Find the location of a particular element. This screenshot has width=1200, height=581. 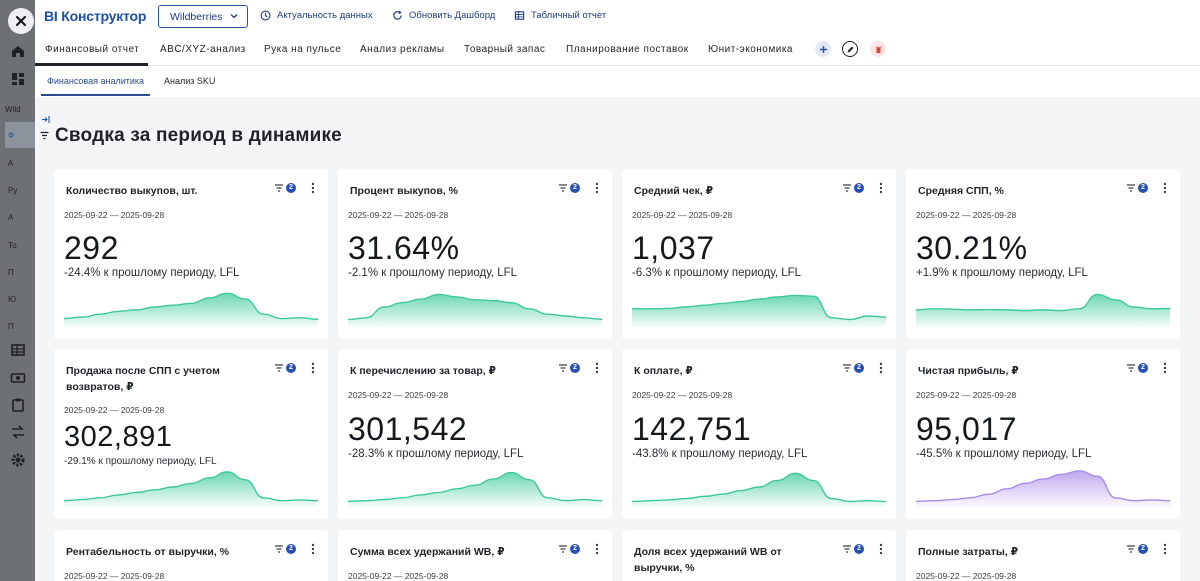

kpi-card-title: Продажа после СПП с учетом возвратов, ₽ is located at coordinates (143, 379).